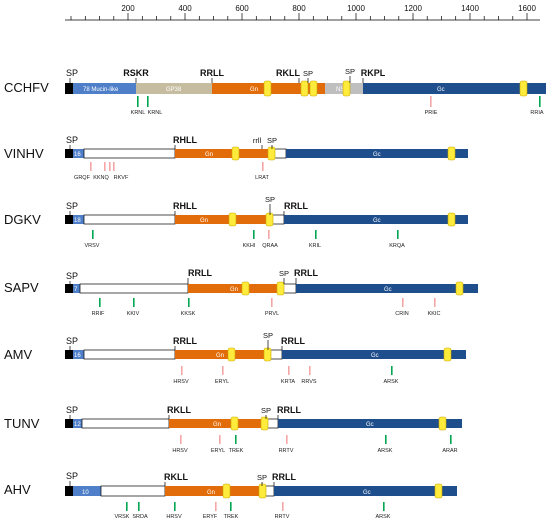 The width and height of the screenshot is (550, 524). What do you see at coordinates (431, 113) in the screenshot?
I see `pink-site-label: PRIE` at bounding box center [431, 113].